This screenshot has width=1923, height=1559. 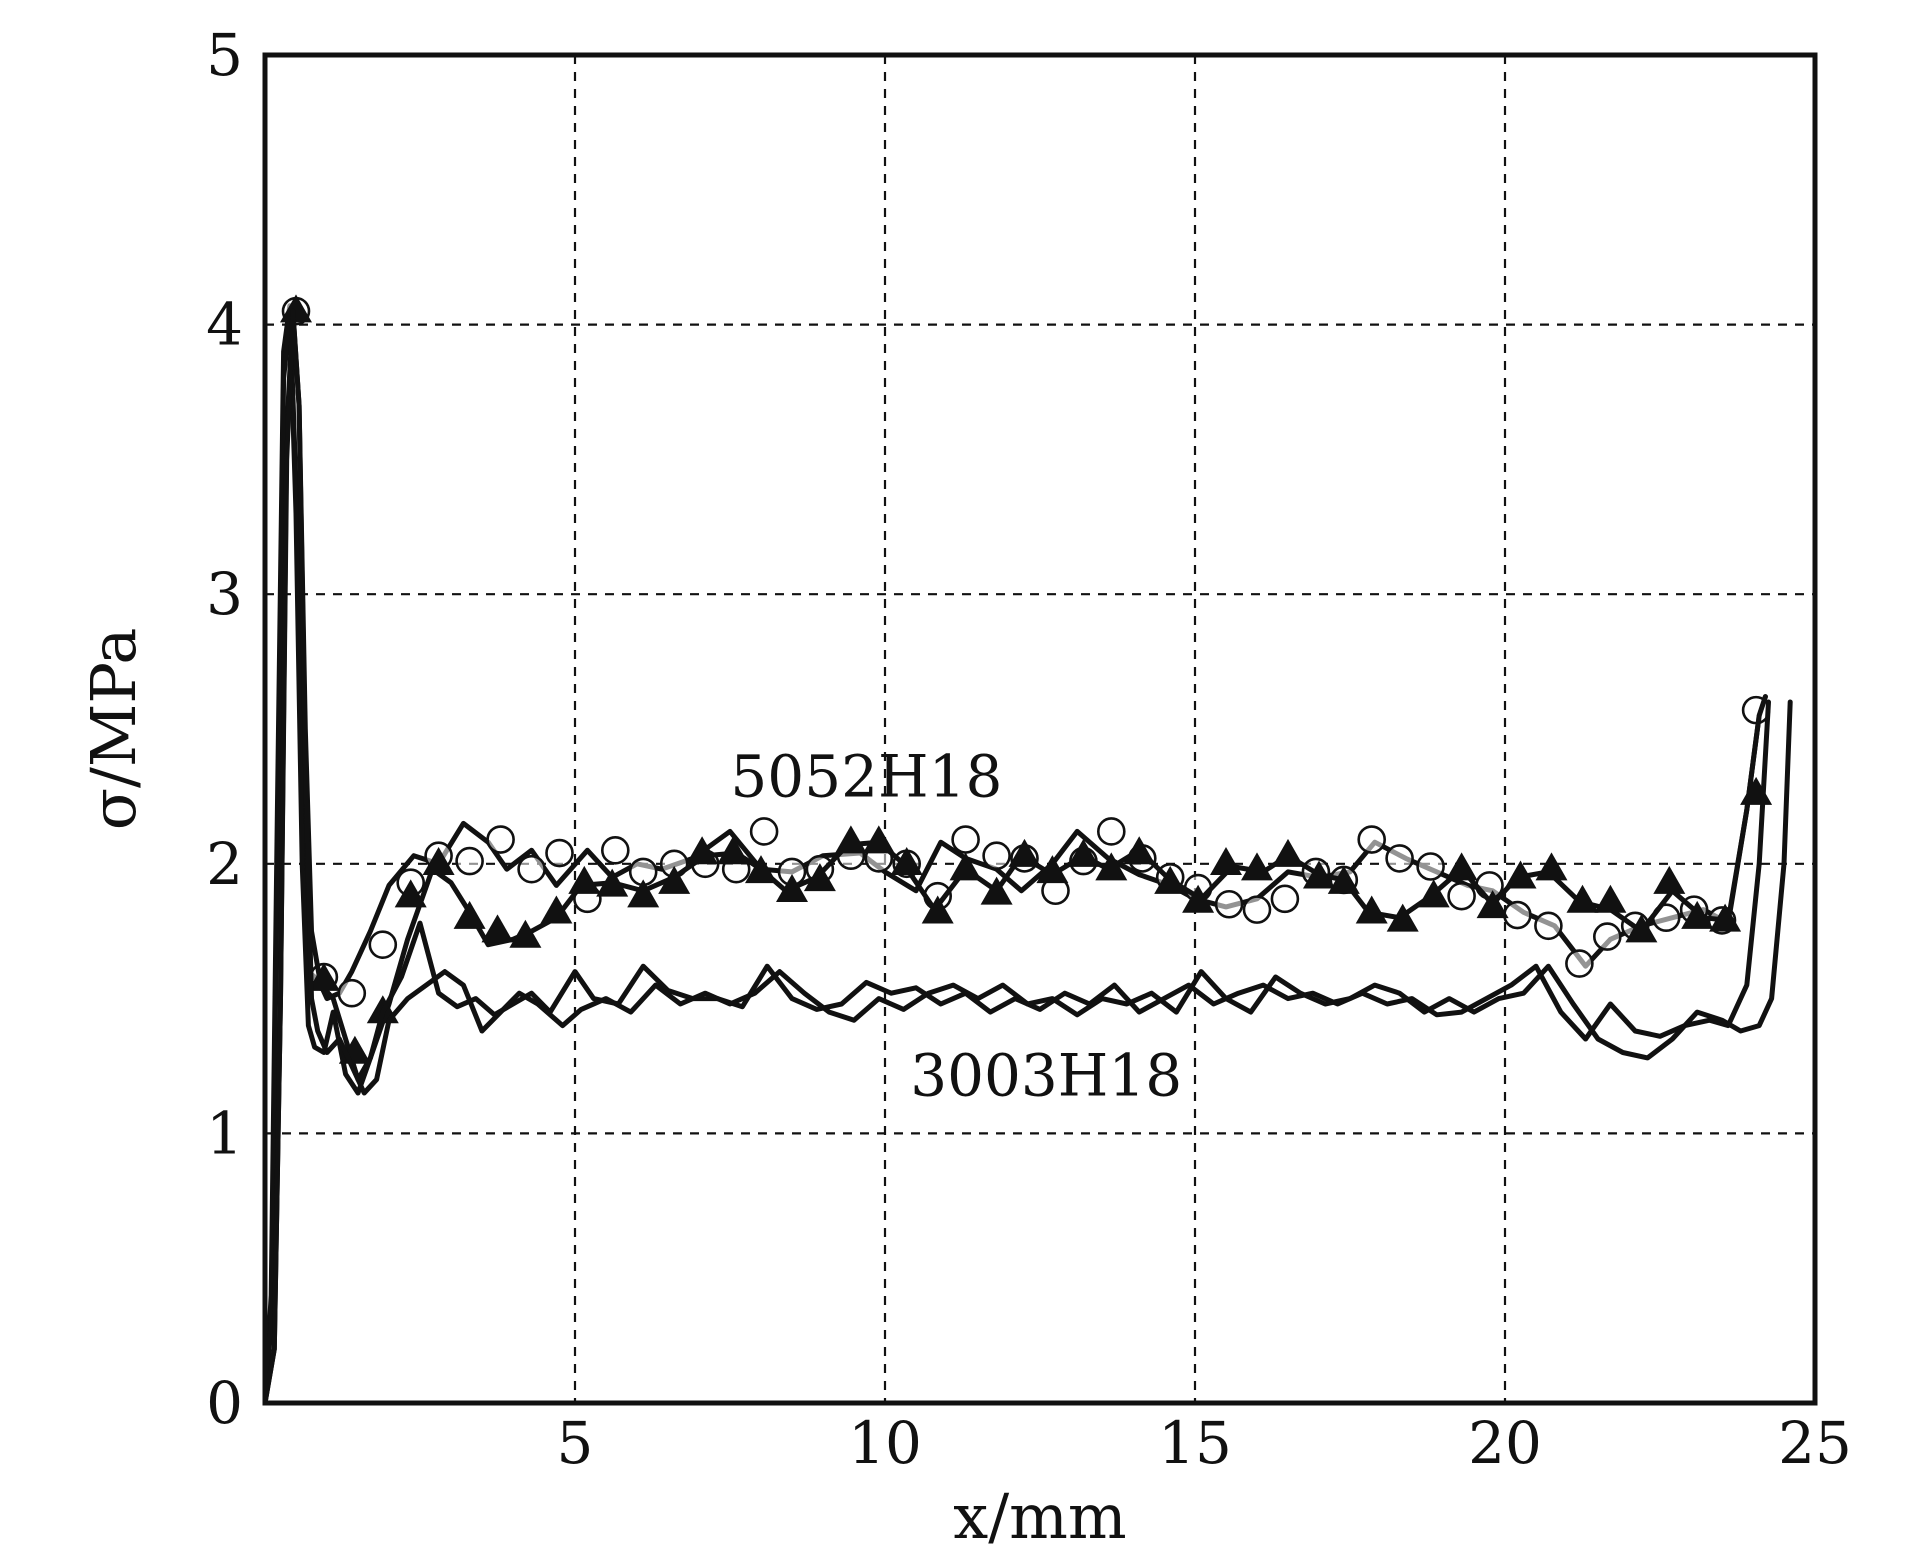 I want to click on x-tick-label: 5, so click(x=575, y=1443).